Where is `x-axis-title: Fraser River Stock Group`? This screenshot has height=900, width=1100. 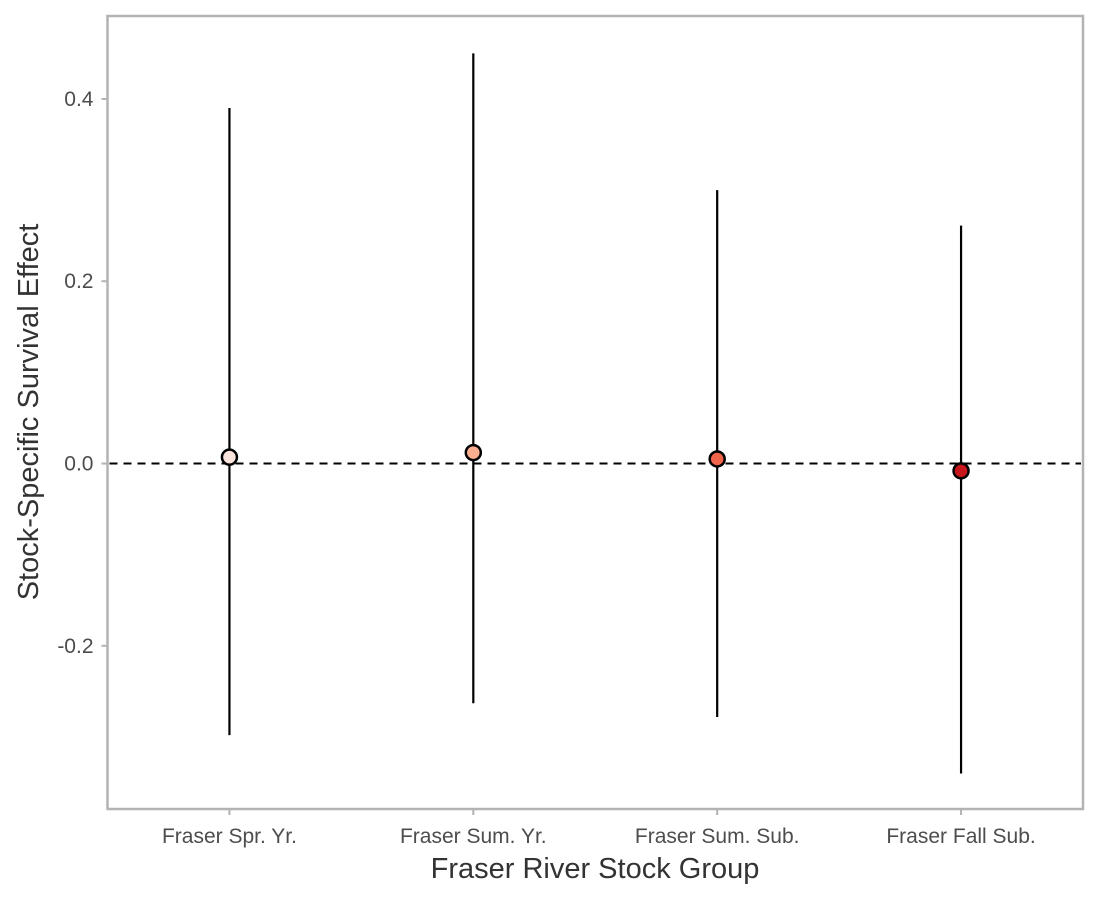 x-axis-title: Fraser River Stock Group is located at coordinates (595, 869).